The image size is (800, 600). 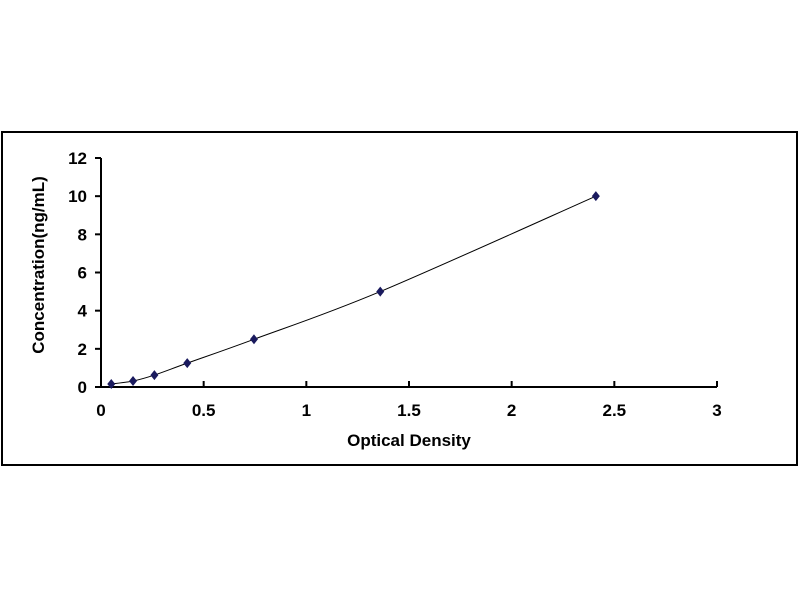 What do you see at coordinates (716, 410) in the screenshot?
I see `x-tick-label: 3` at bounding box center [716, 410].